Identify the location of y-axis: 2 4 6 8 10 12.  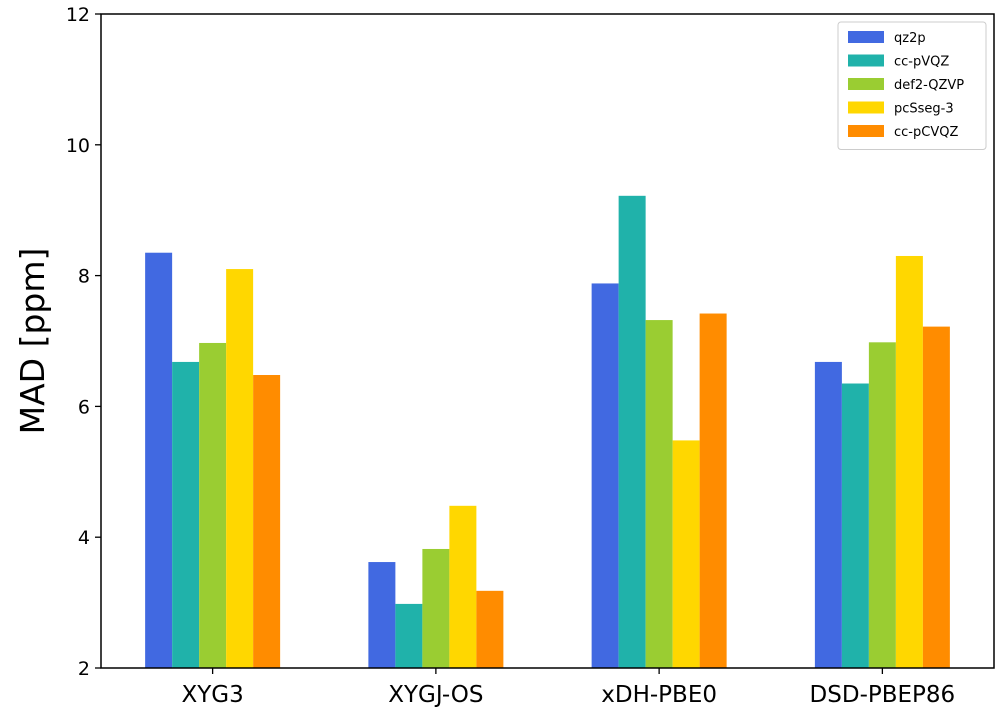
(83, 342).